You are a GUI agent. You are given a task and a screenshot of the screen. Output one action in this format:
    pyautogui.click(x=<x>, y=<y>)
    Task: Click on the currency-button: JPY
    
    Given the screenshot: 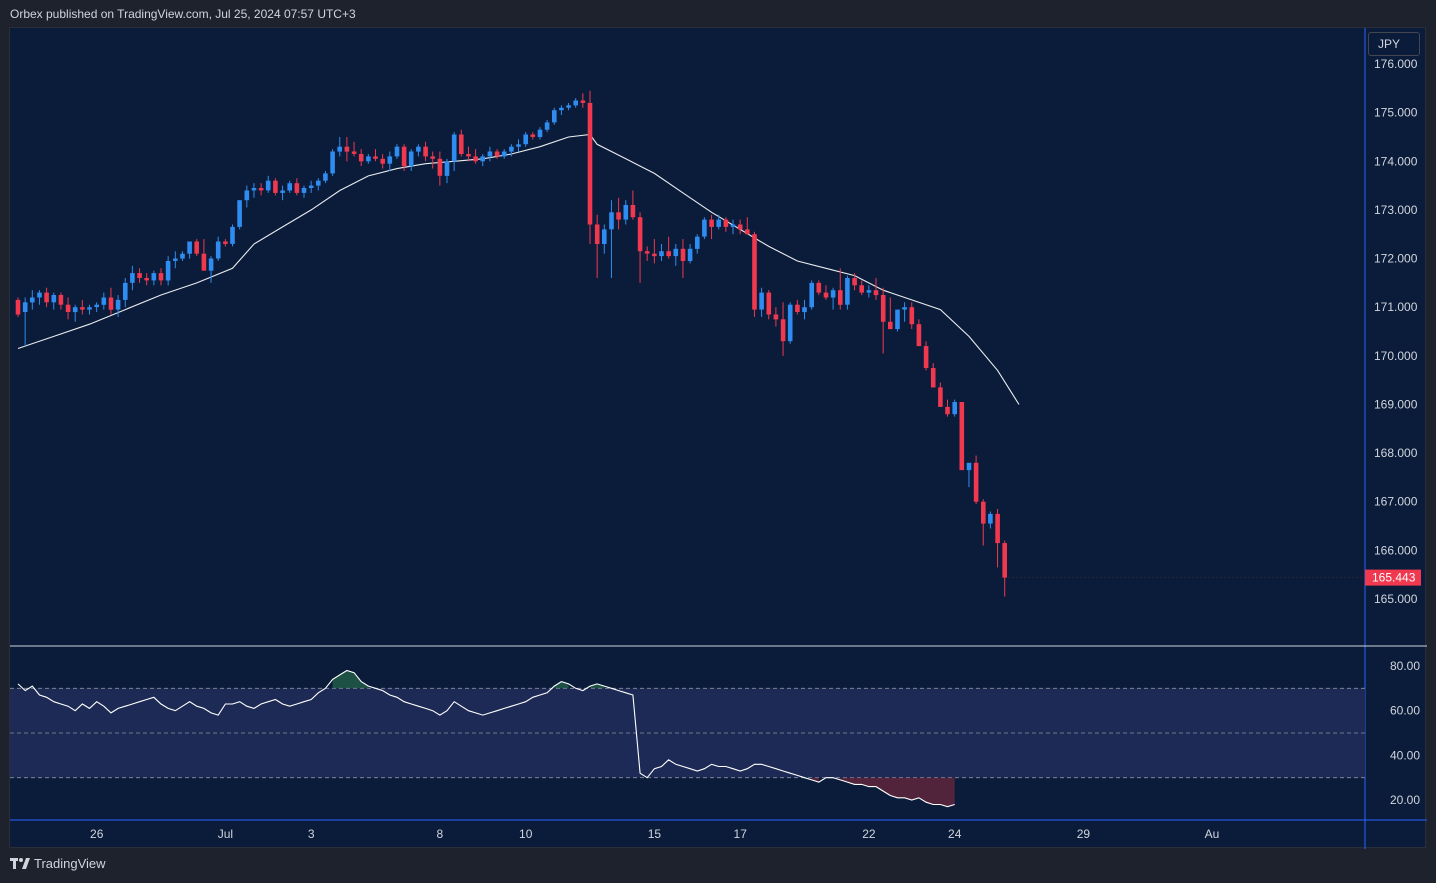 What is the action you would take?
    pyautogui.click(x=1394, y=44)
    